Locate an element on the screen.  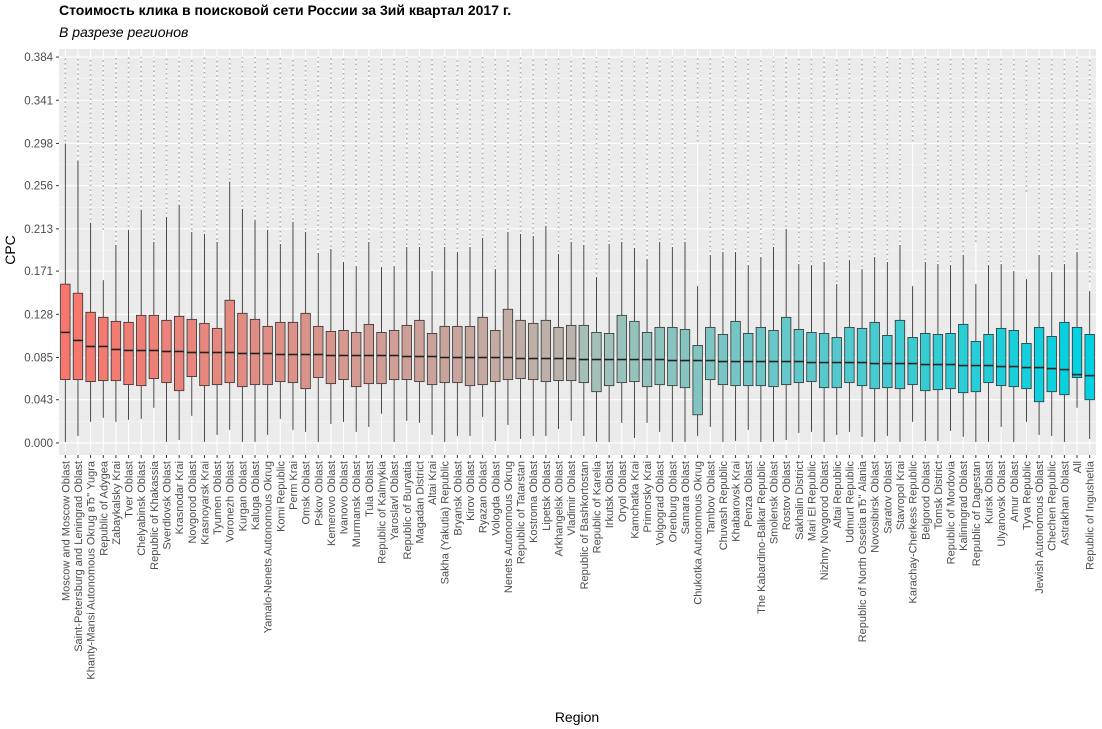
x-tick-label: Khanty-Mansi Autonomous Okrug вЂ" Yugra is located at coordinates (92, 569).